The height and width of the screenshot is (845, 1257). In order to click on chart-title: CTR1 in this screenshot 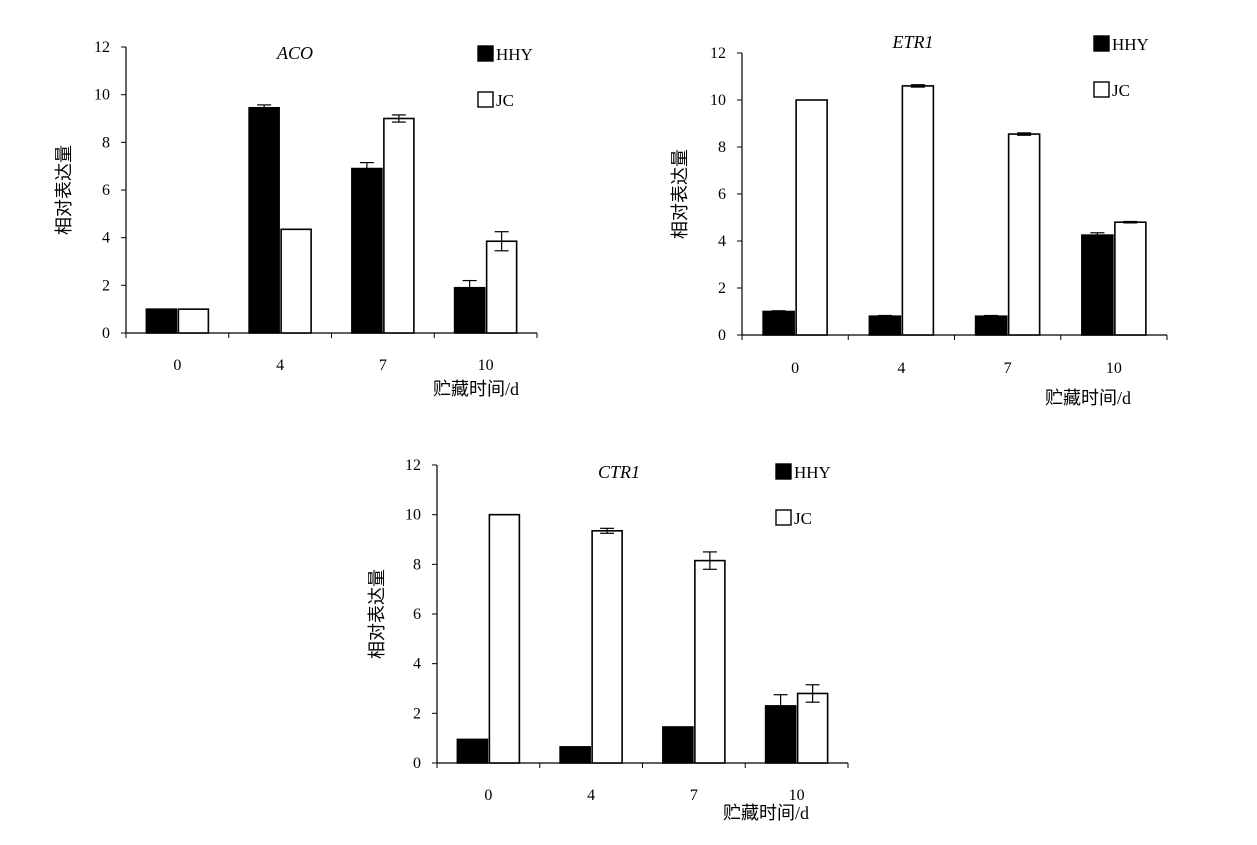, I will do `click(619, 472)`.